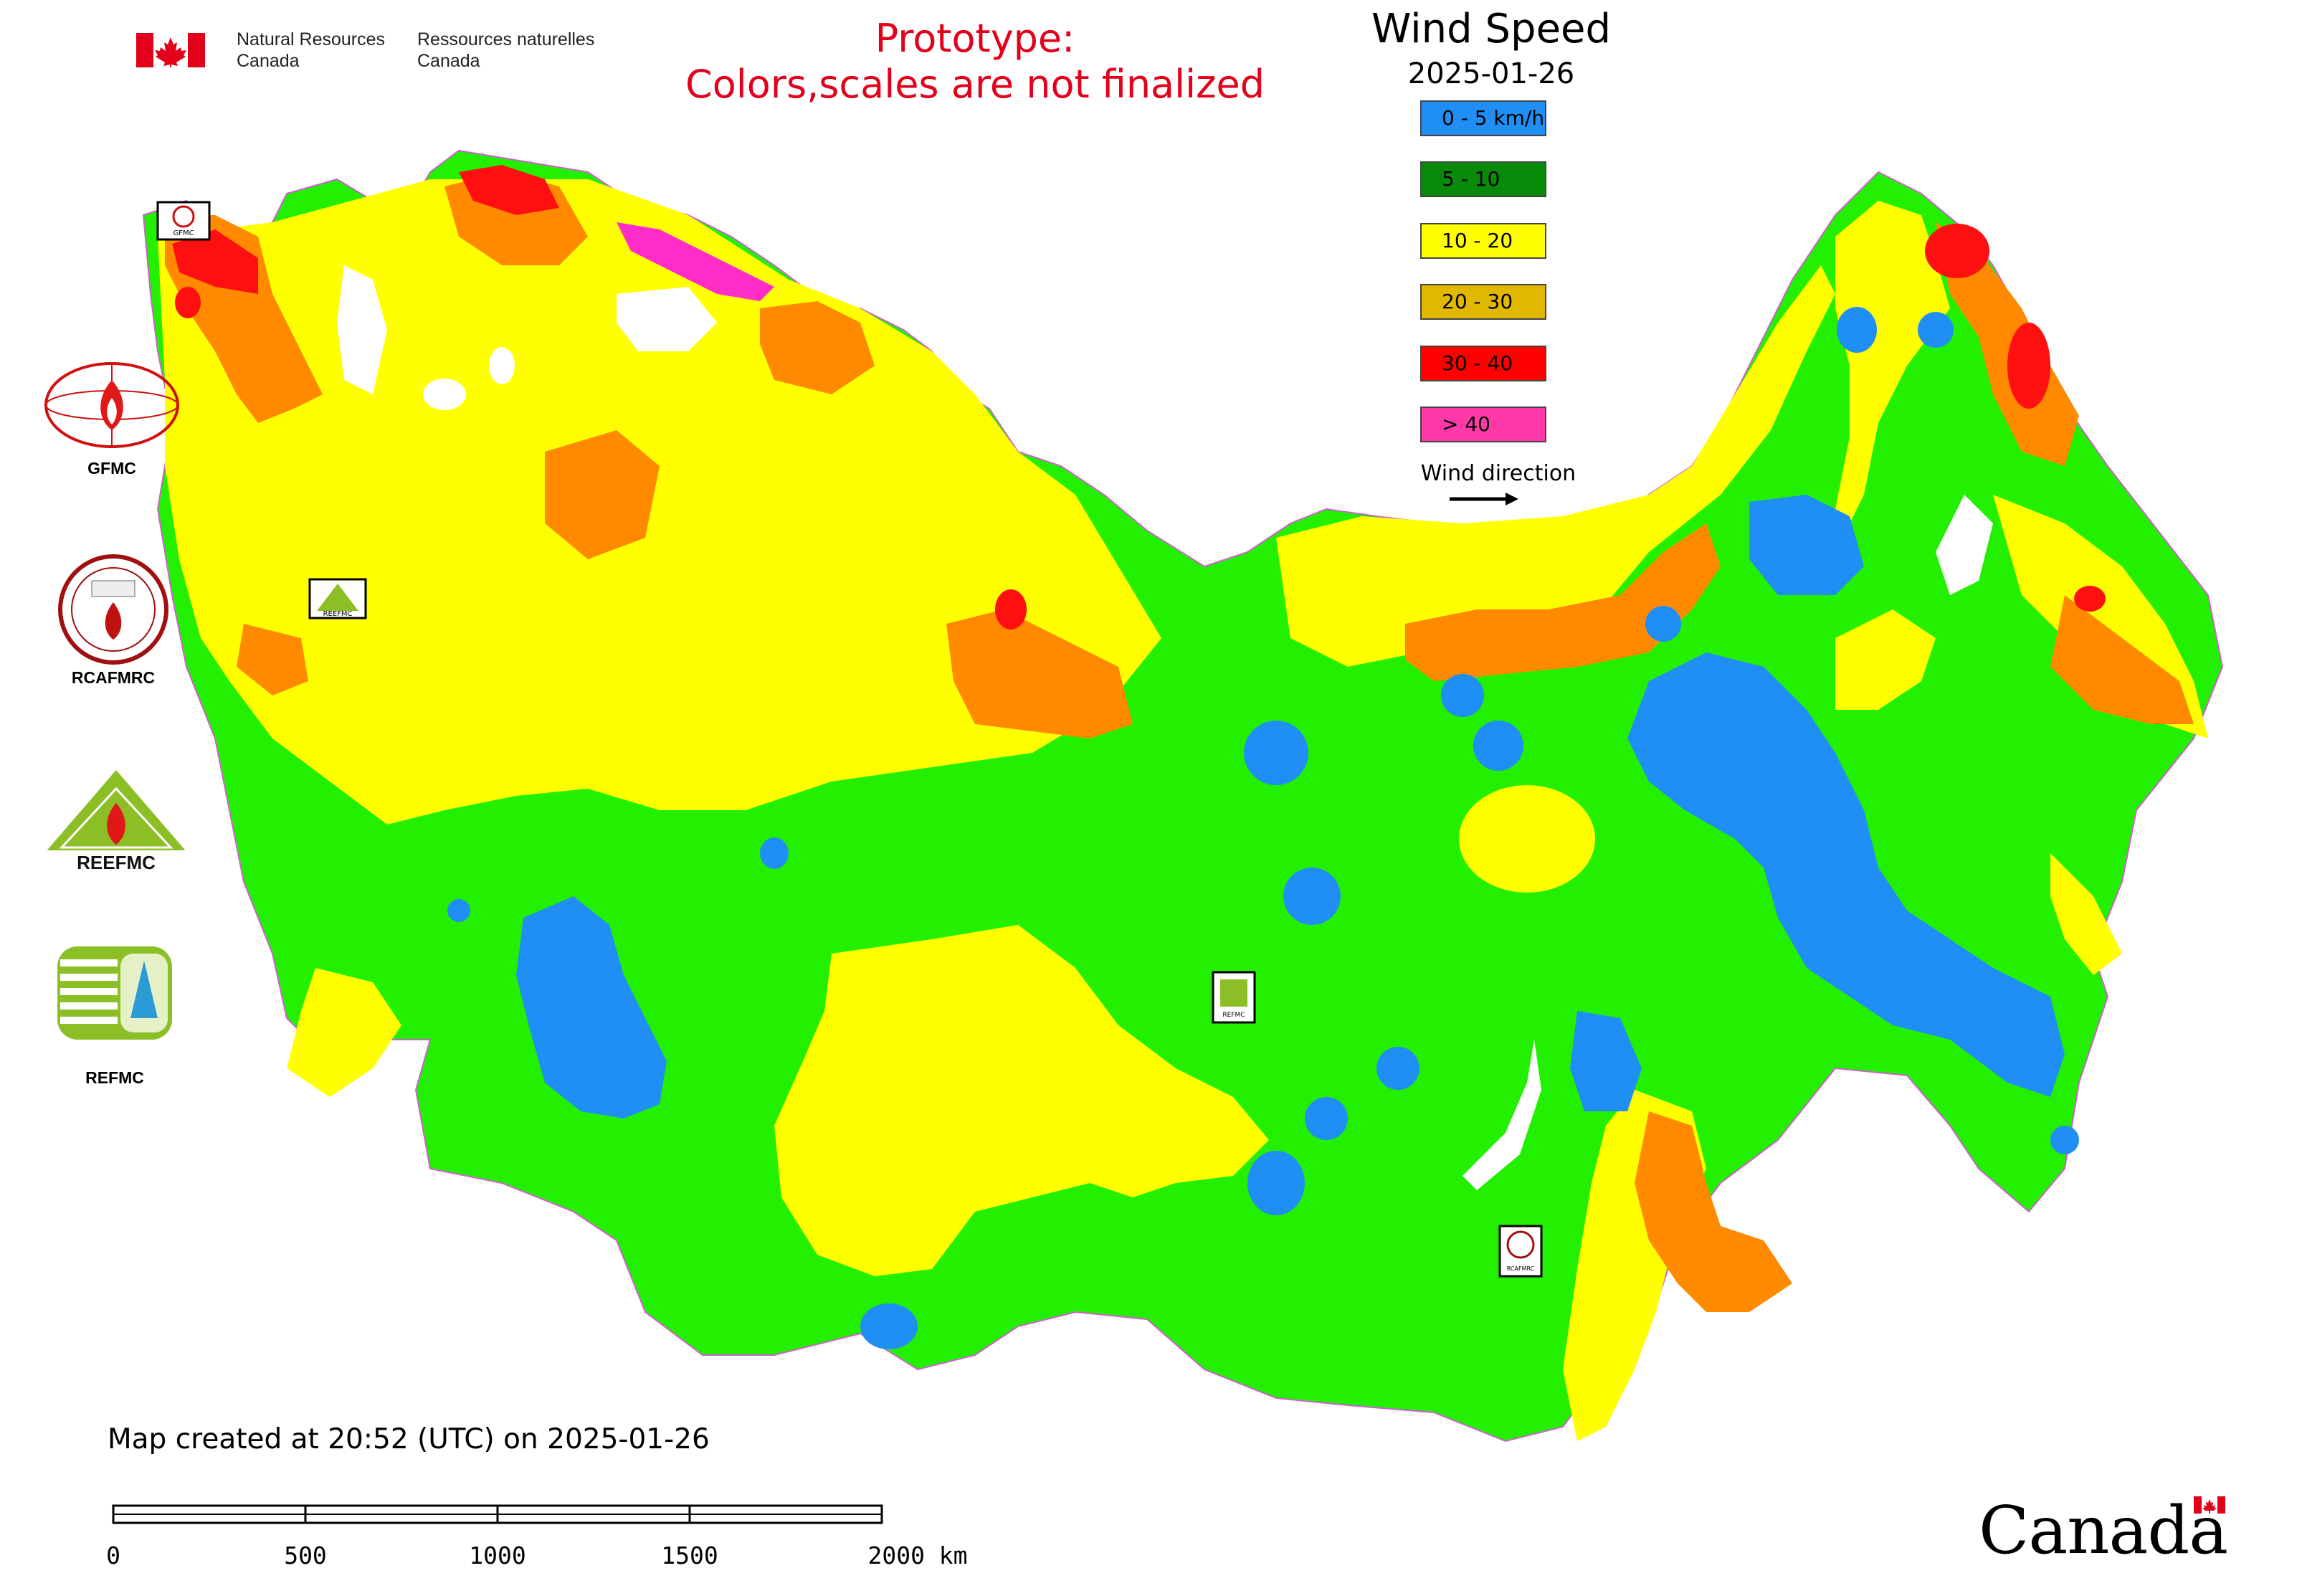  I want to click on zone-blue-east2, so click(1807, 545).